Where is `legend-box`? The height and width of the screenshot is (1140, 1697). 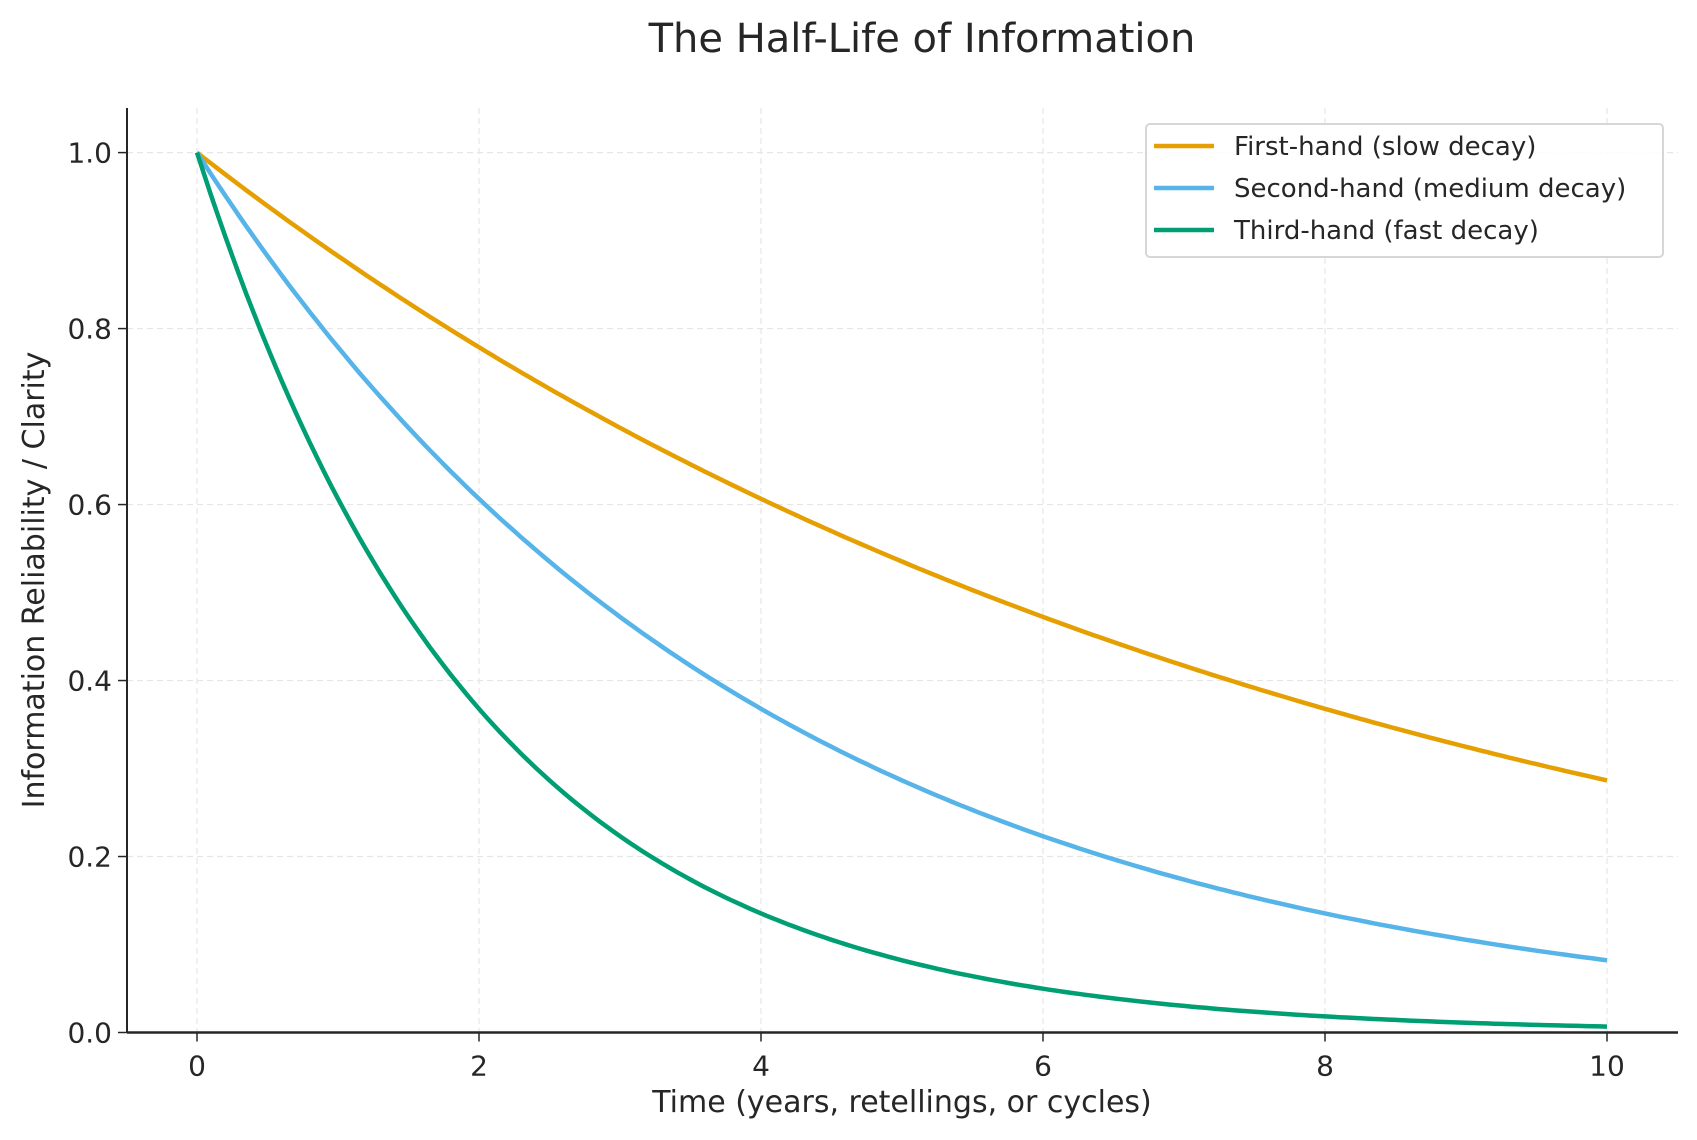 legend-box is located at coordinates (1404, 190).